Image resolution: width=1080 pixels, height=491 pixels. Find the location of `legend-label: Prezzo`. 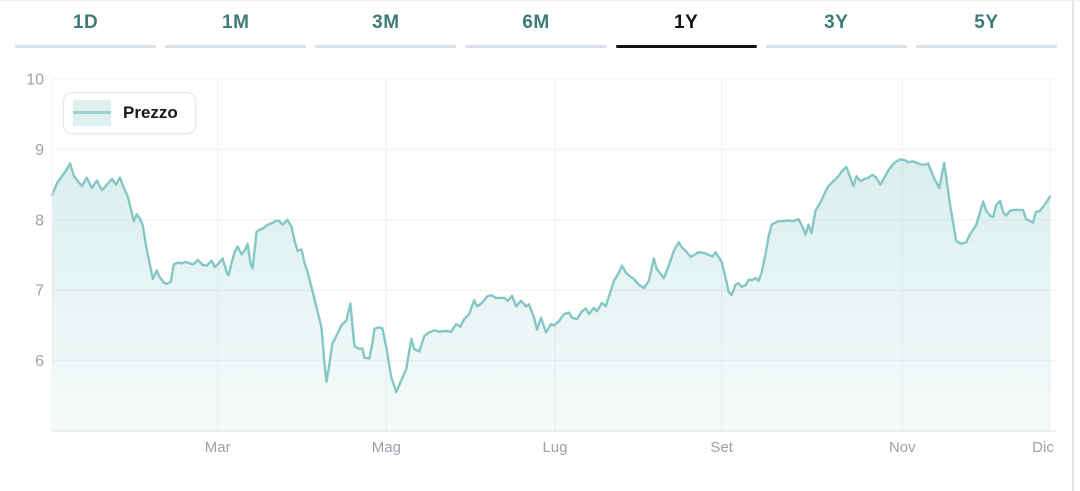

legend-label: Prezzo is located at coordinates (150, 112).